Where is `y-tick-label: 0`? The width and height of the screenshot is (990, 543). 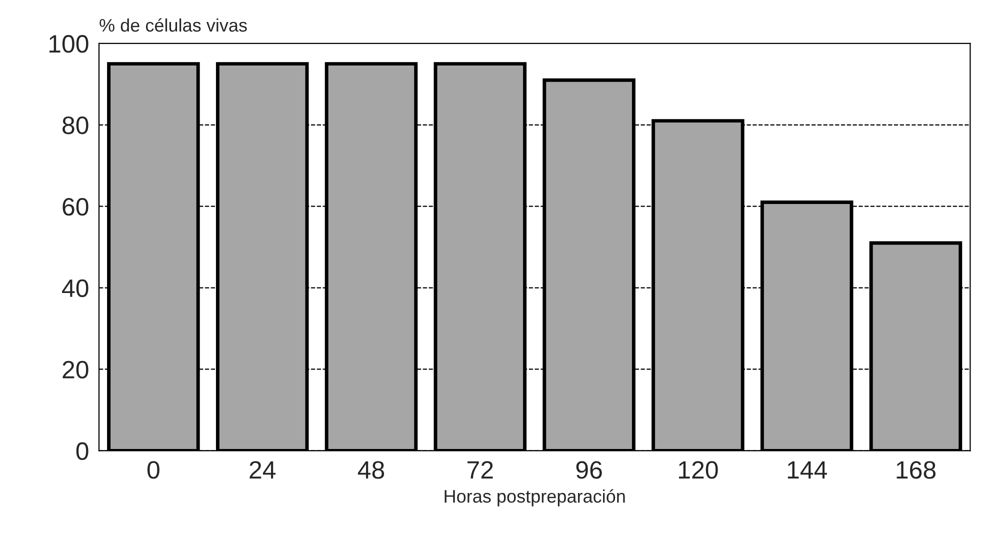 y-tick-label: 0 is located at coordinates (82, 451).